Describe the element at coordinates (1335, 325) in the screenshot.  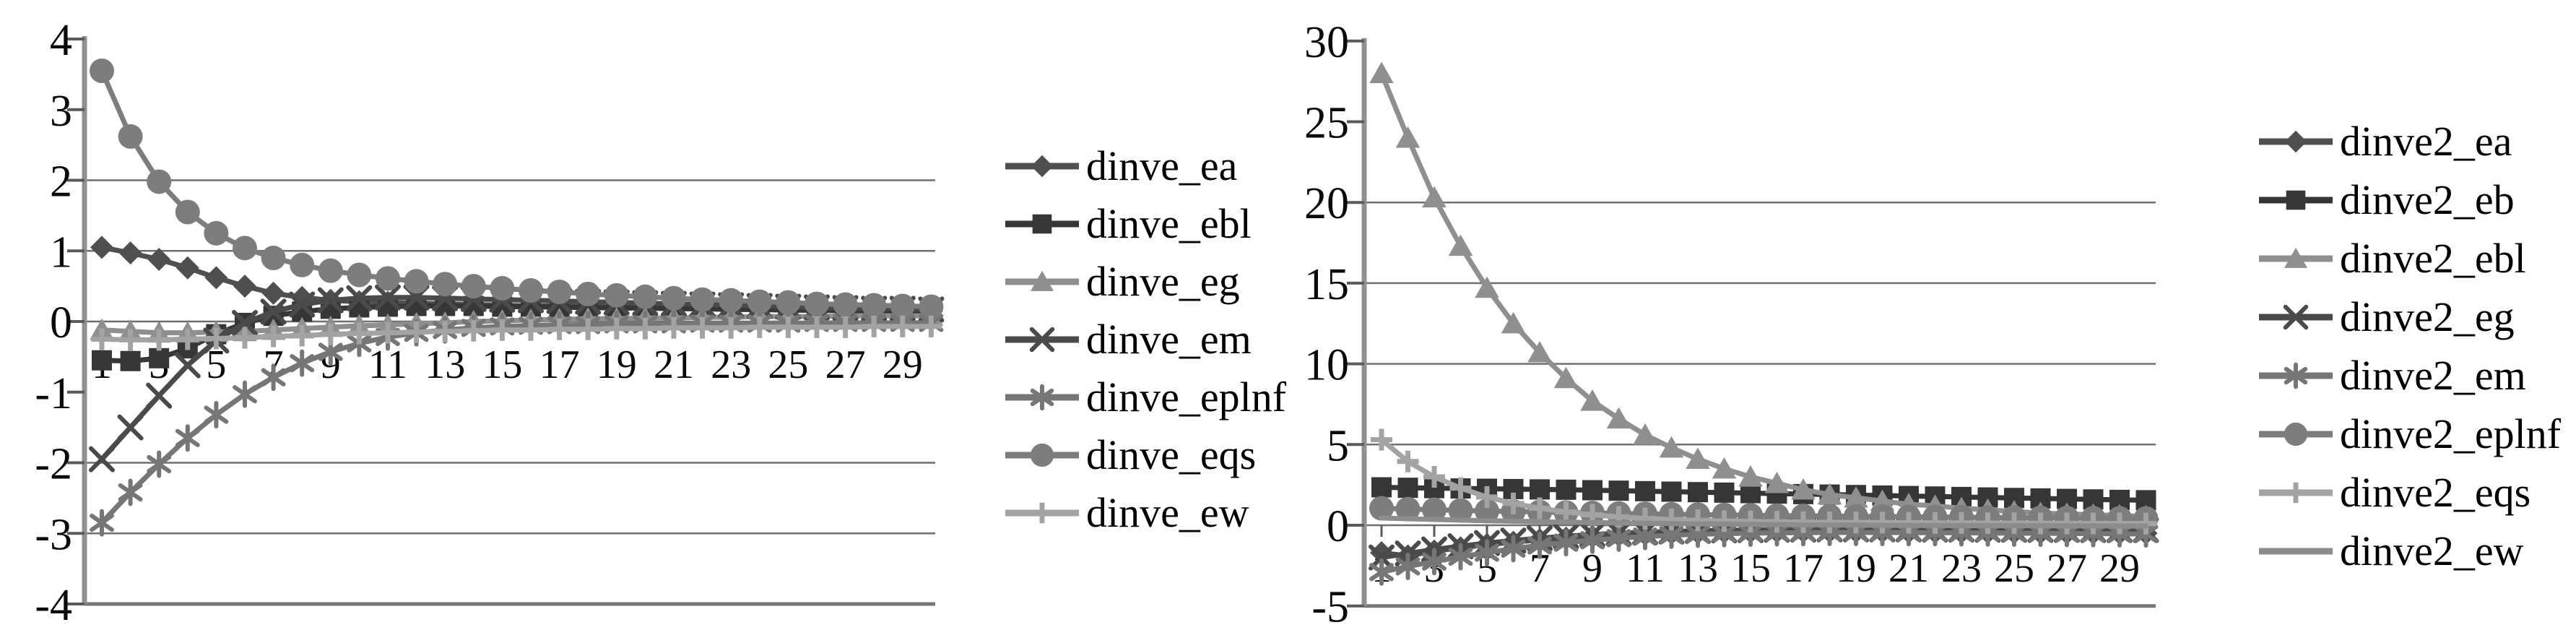
I see `y-axis-dinve2: 30 25 20 15 10 5 0 -5` at that location.